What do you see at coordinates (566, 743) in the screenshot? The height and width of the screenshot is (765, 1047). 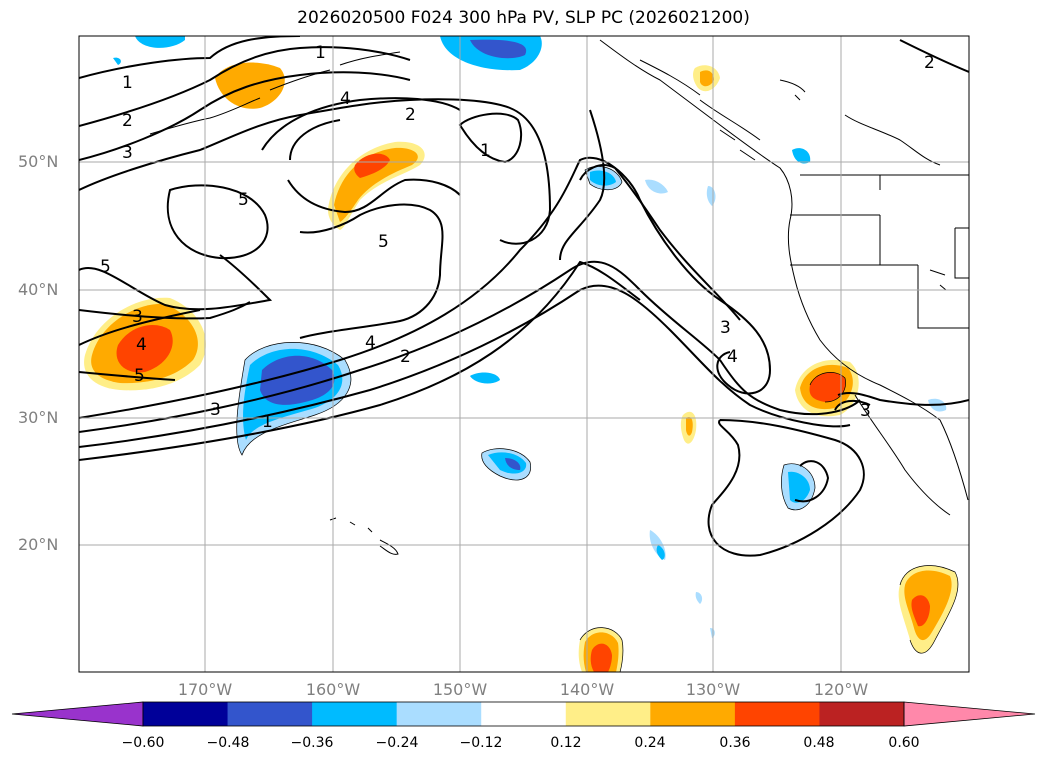 I see `colorbar-tick-label: 0.12` at bounding box center [566, 743].